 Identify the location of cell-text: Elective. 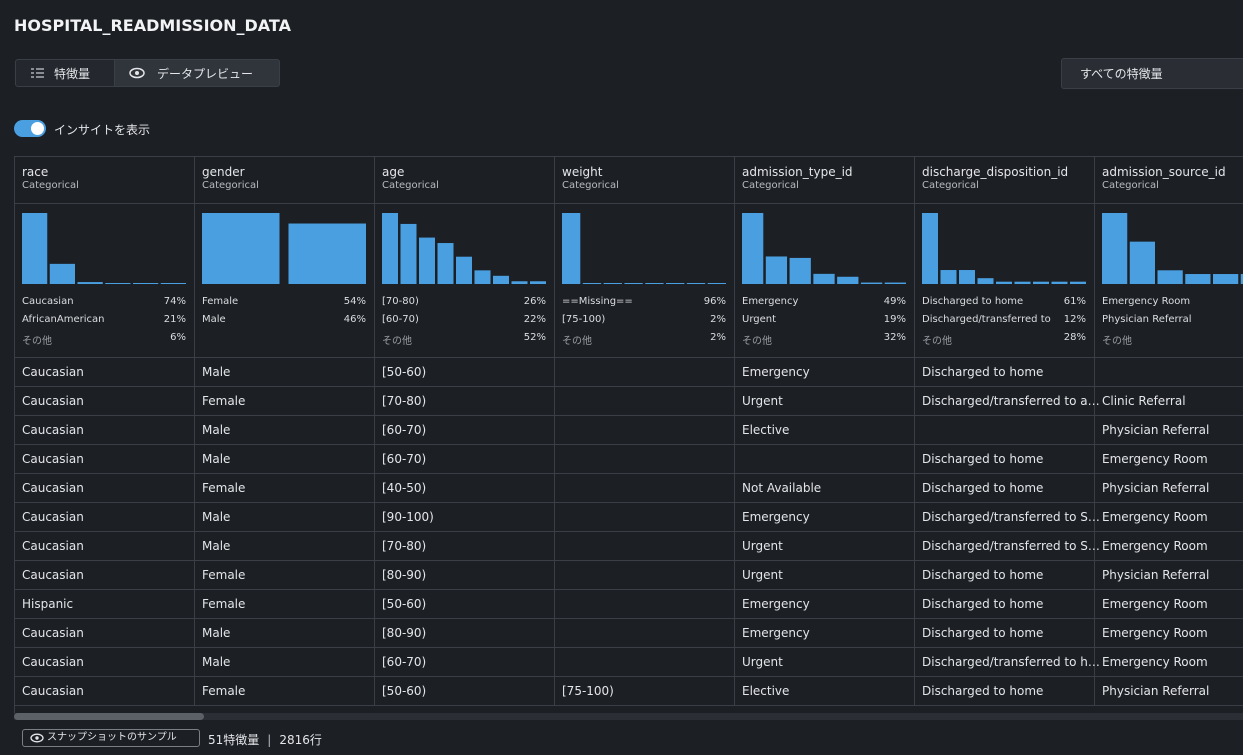
(766, 430).